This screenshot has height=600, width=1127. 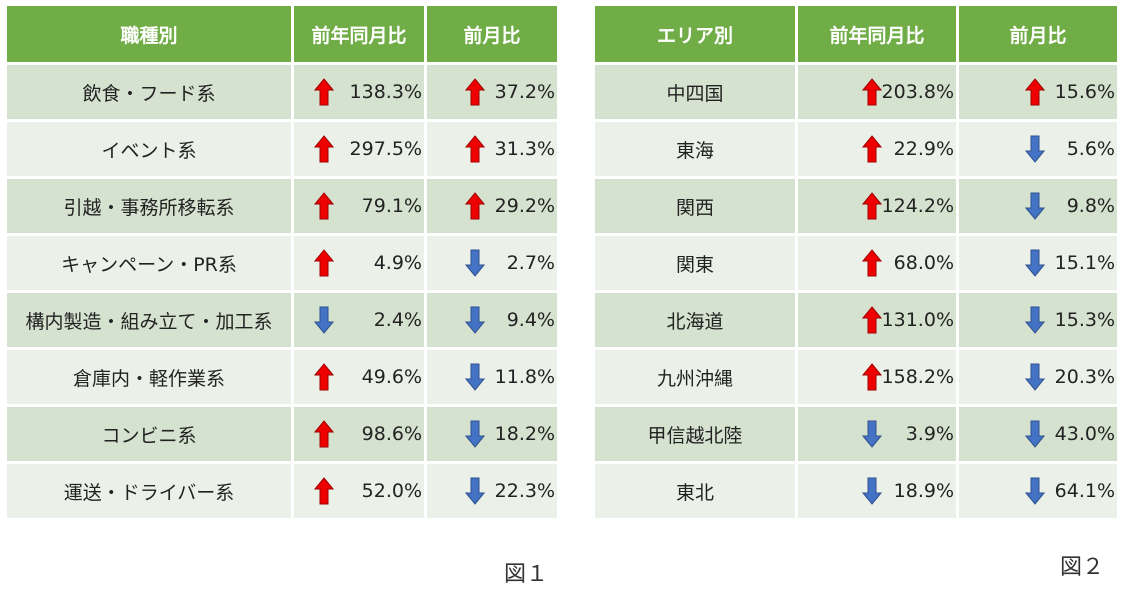 I want to click on mom-cell: 22.3%, so click(x=492, y=491).